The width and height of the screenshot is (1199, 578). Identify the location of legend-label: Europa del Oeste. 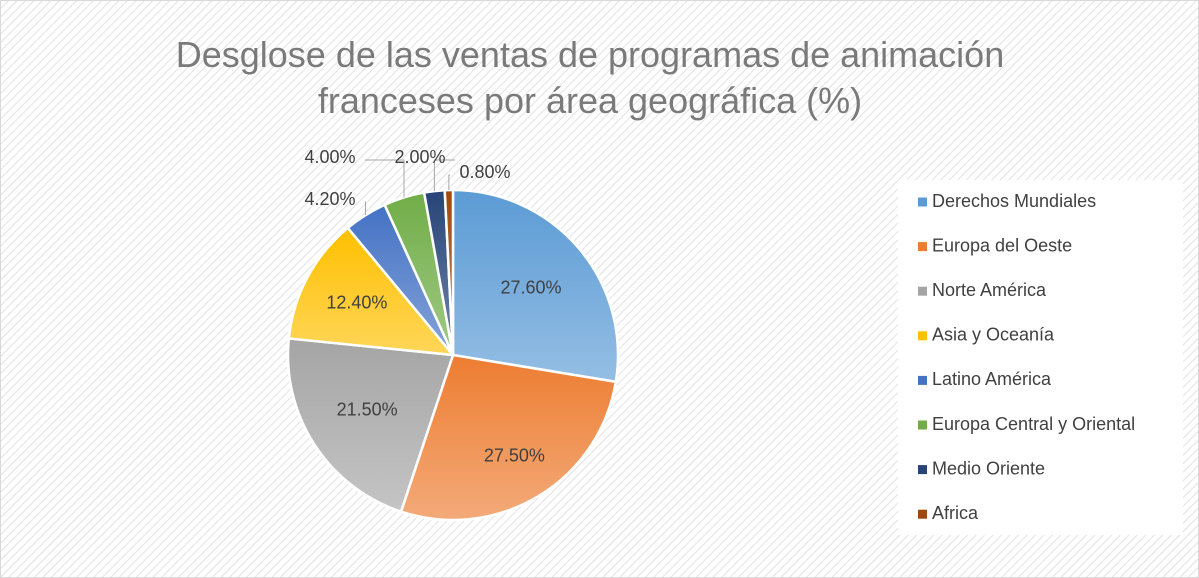
(1002, 245).